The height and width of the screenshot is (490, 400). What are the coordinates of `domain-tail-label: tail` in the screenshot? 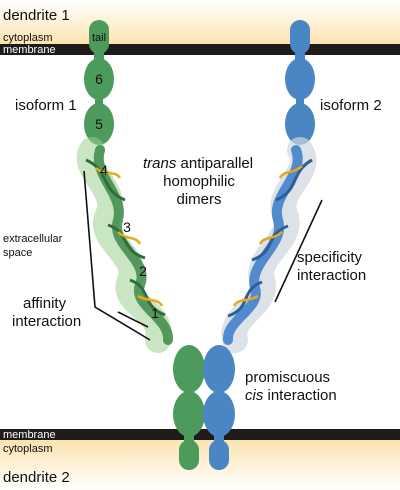 It's located at (99, 38).